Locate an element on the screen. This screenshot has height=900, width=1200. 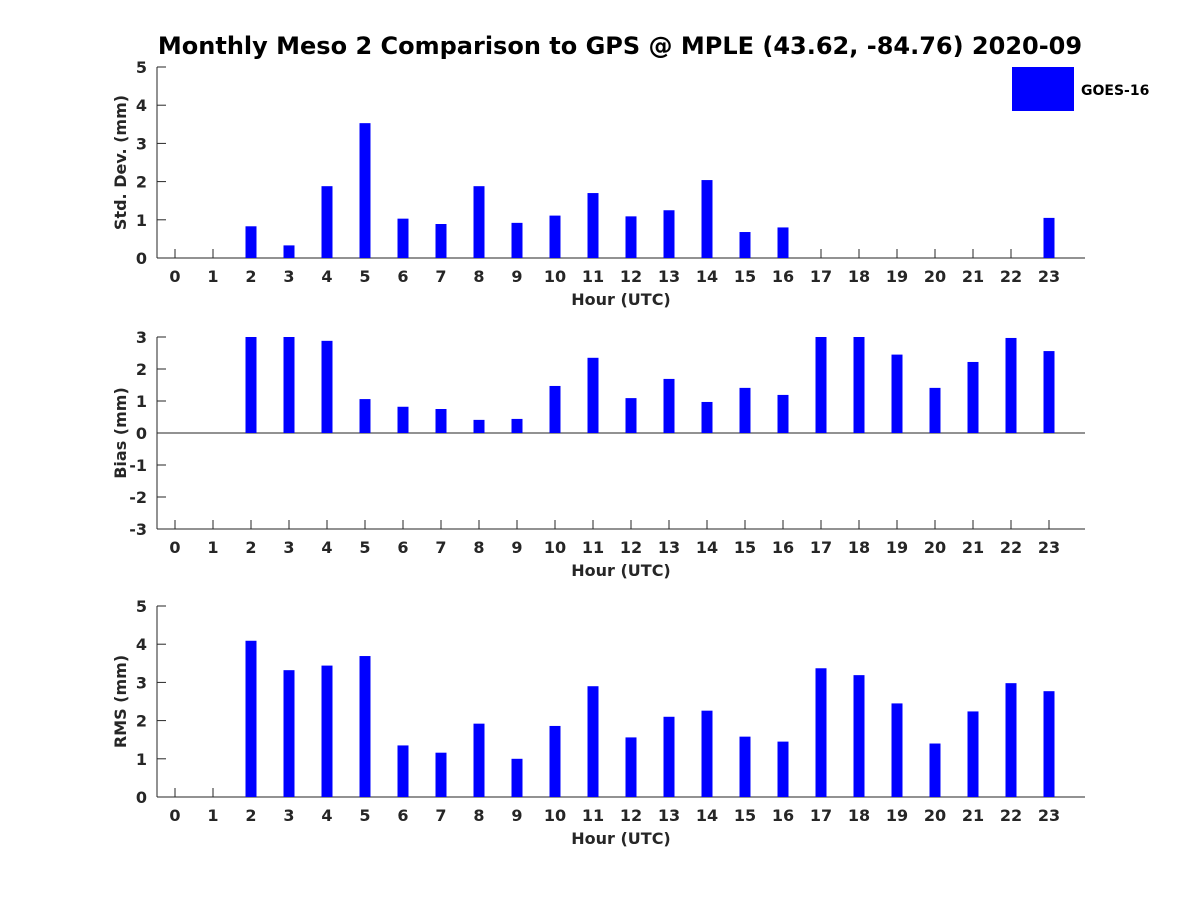
rms-x-tick-label: 0 is located at coordinates (174, 815).